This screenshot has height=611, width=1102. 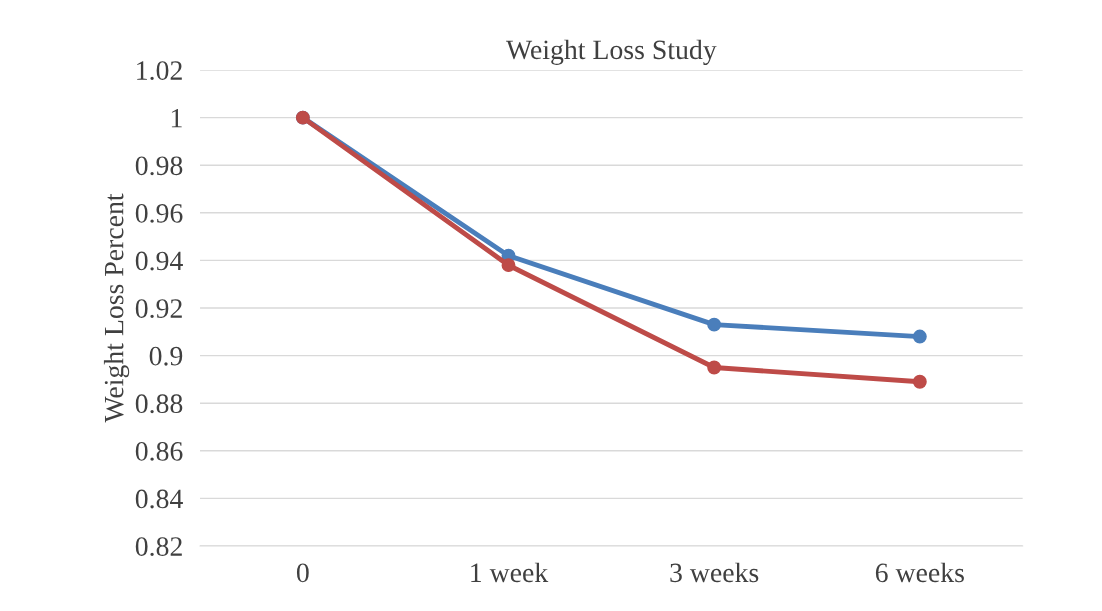 What do you see at coordinates (158, 309) in the screenshot?
I see `y-tick-label: 0.92` at bounding box center [158, 309].